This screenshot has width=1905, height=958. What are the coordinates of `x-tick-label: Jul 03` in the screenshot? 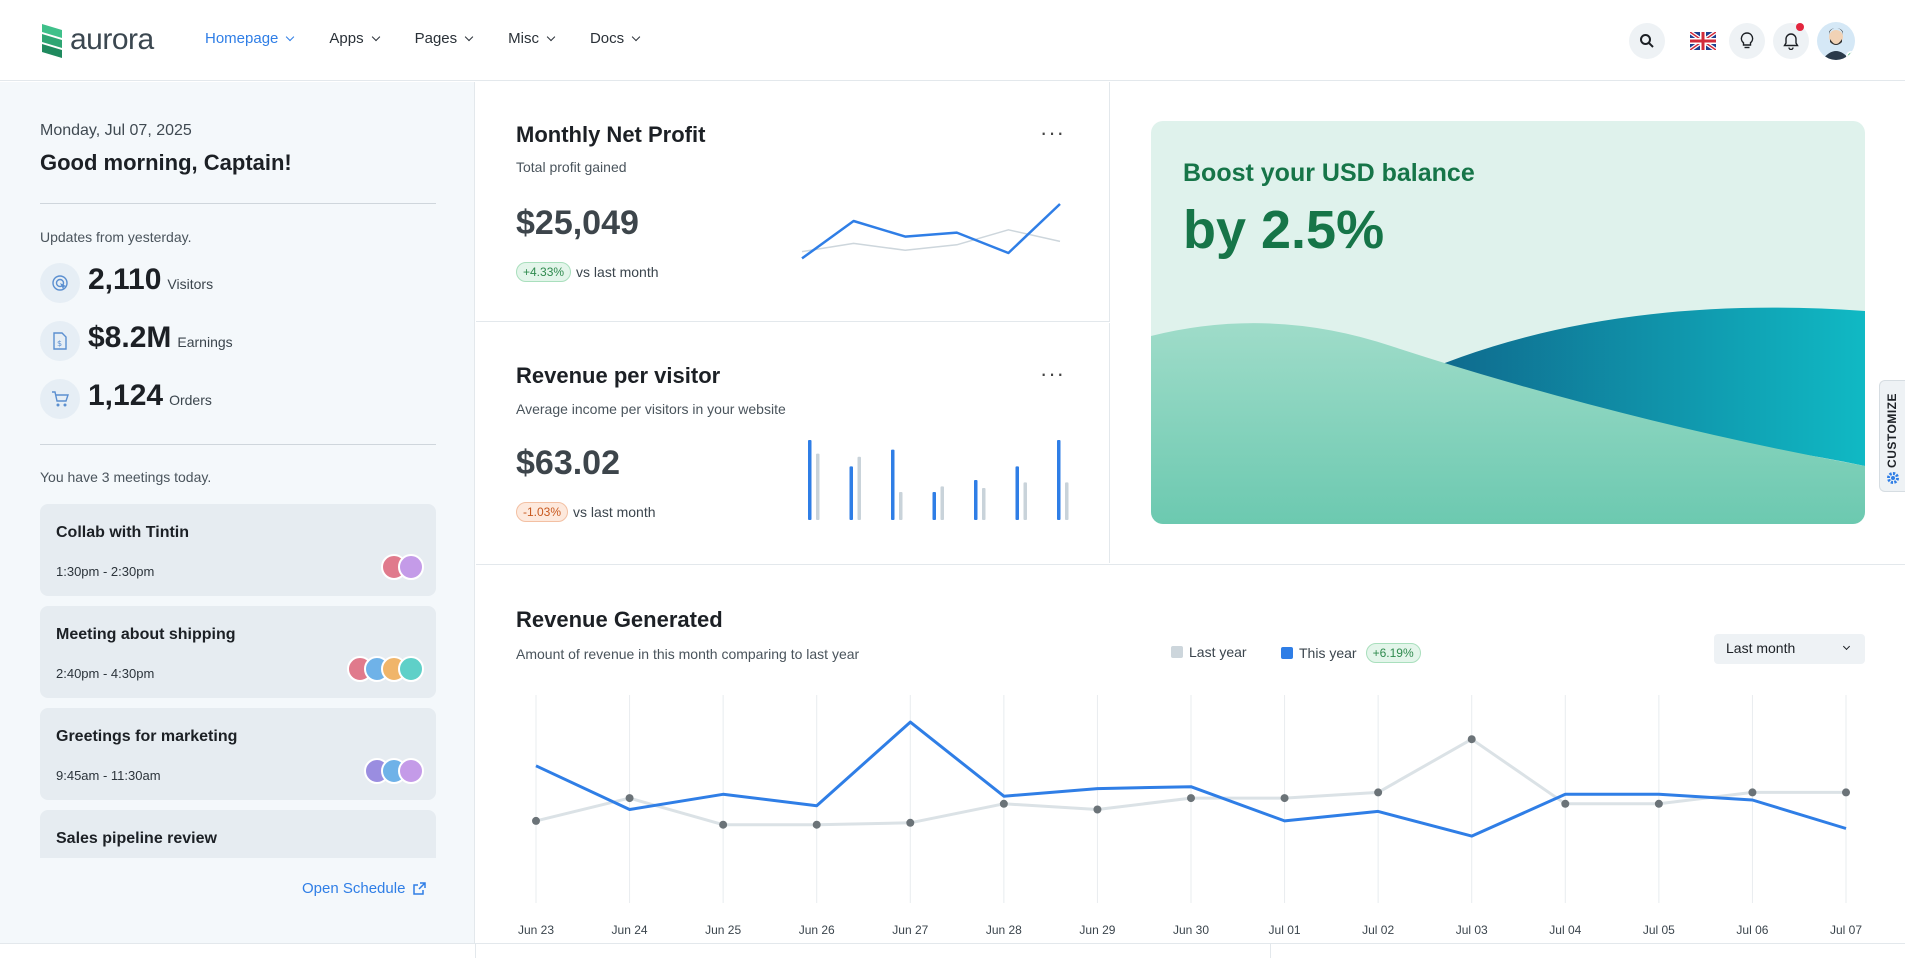 It's located at (1472, 930).